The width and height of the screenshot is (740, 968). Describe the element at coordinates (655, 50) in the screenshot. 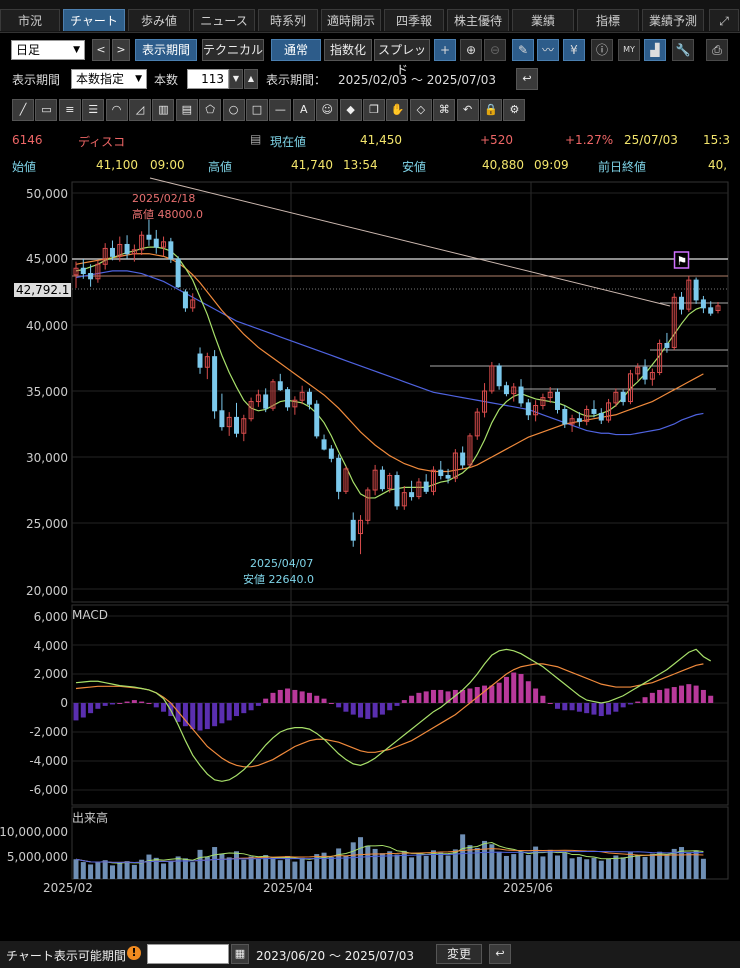

I see `area-chart-icon: ▟` at that location.